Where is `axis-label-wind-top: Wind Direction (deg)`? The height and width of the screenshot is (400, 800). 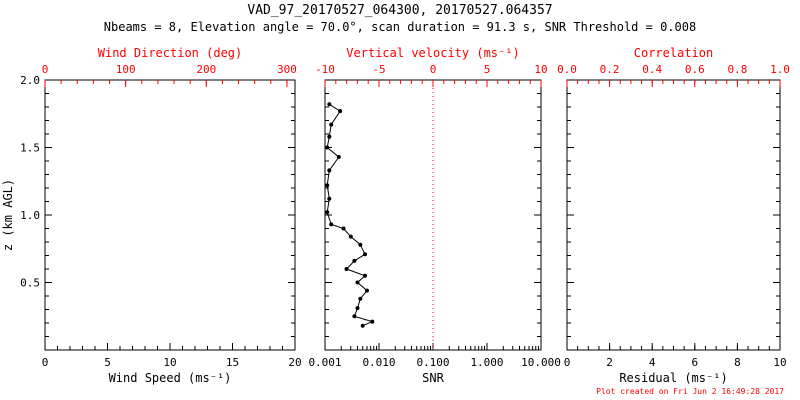
axis-label-wind-top: Wind Direction (deg) is located at coordinates (170, 53).